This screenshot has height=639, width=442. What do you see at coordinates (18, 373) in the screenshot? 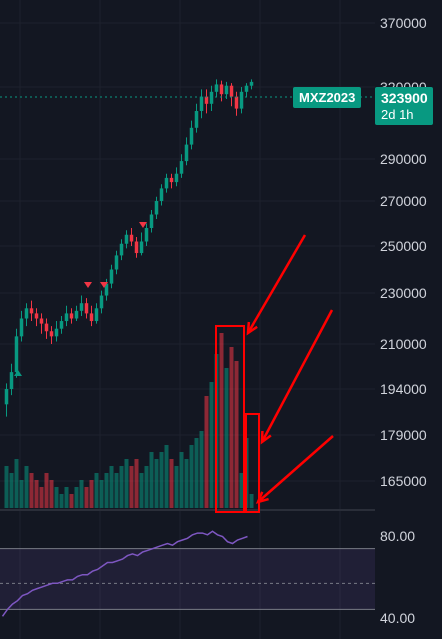
I see `buy-signal-marker` at bounding box center [18, 373].